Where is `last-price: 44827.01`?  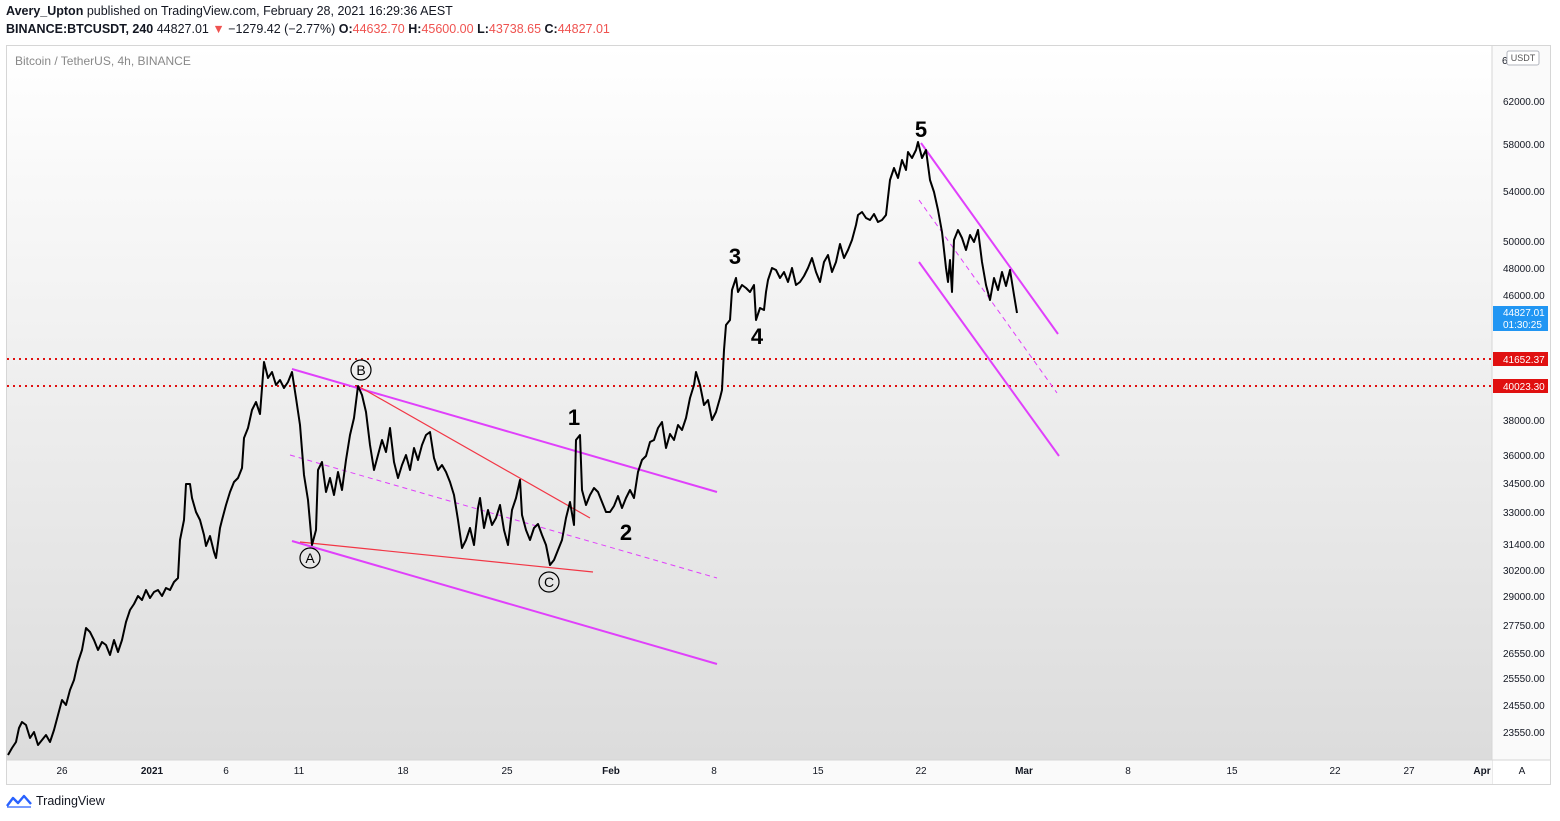
last-price: 44827.01 is located at coordinates (182, 29).